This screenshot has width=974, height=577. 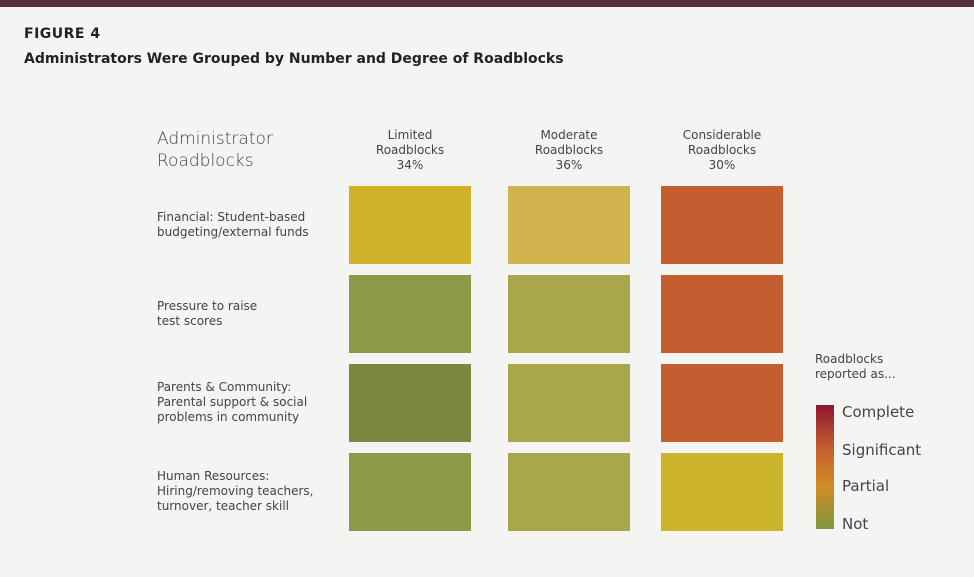 I want to click on column-share: 34%, so click(x=410, y=165).